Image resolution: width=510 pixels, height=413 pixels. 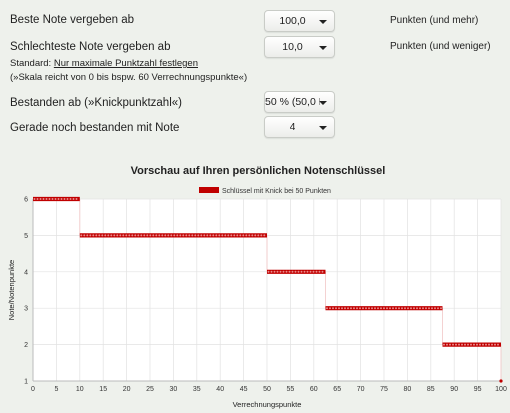 I want to click on x-tick-label: 10, so click(x=80, y=389).